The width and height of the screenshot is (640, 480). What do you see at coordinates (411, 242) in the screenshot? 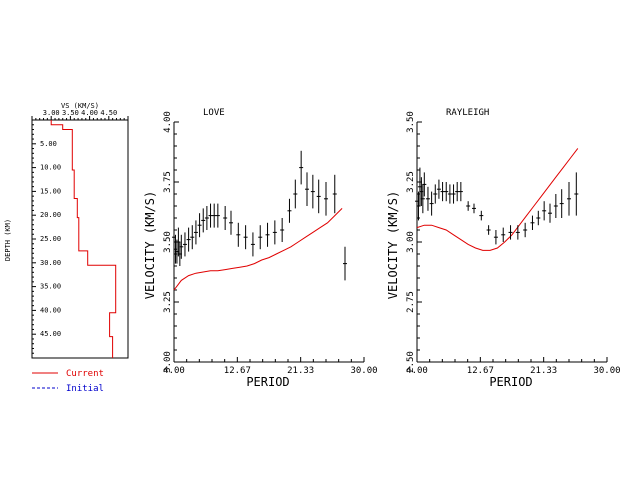
I see `rayleigh-y-tick-label: 3.00` at bounding box center [411, 242].